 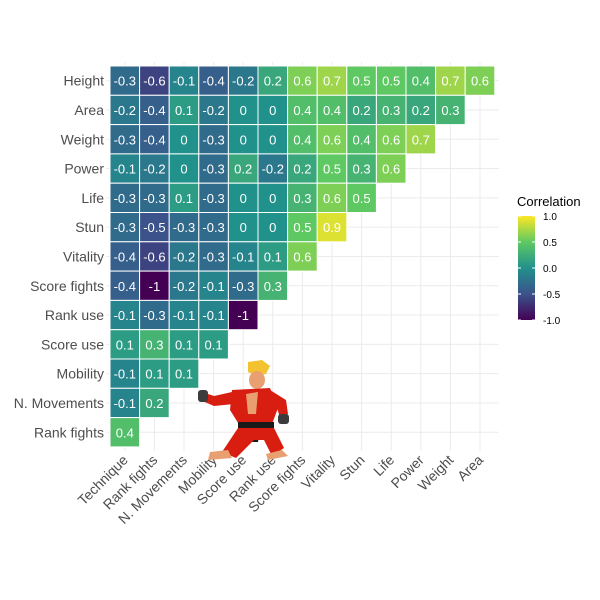 I want to click on cell-value-label: -1, so click(x=155, y=286).